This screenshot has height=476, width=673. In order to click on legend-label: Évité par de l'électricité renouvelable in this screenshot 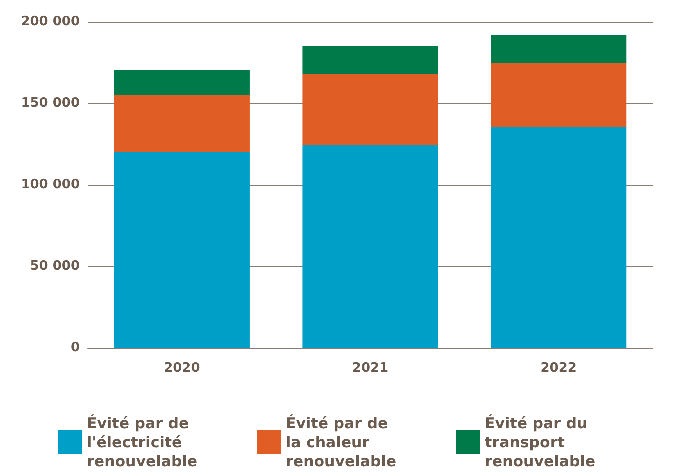, I will do `click(142, 442)`.